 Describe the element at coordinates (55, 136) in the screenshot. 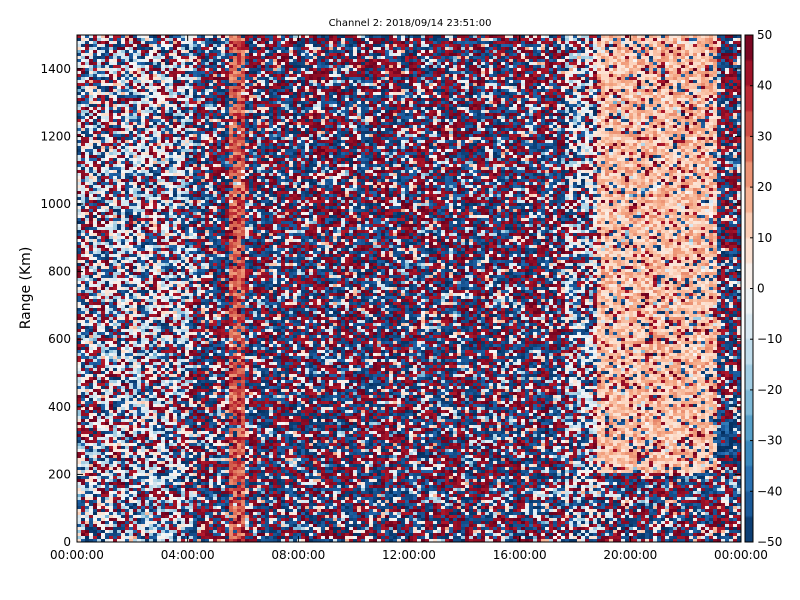

I see `y-tick-label: 1200` at that location.